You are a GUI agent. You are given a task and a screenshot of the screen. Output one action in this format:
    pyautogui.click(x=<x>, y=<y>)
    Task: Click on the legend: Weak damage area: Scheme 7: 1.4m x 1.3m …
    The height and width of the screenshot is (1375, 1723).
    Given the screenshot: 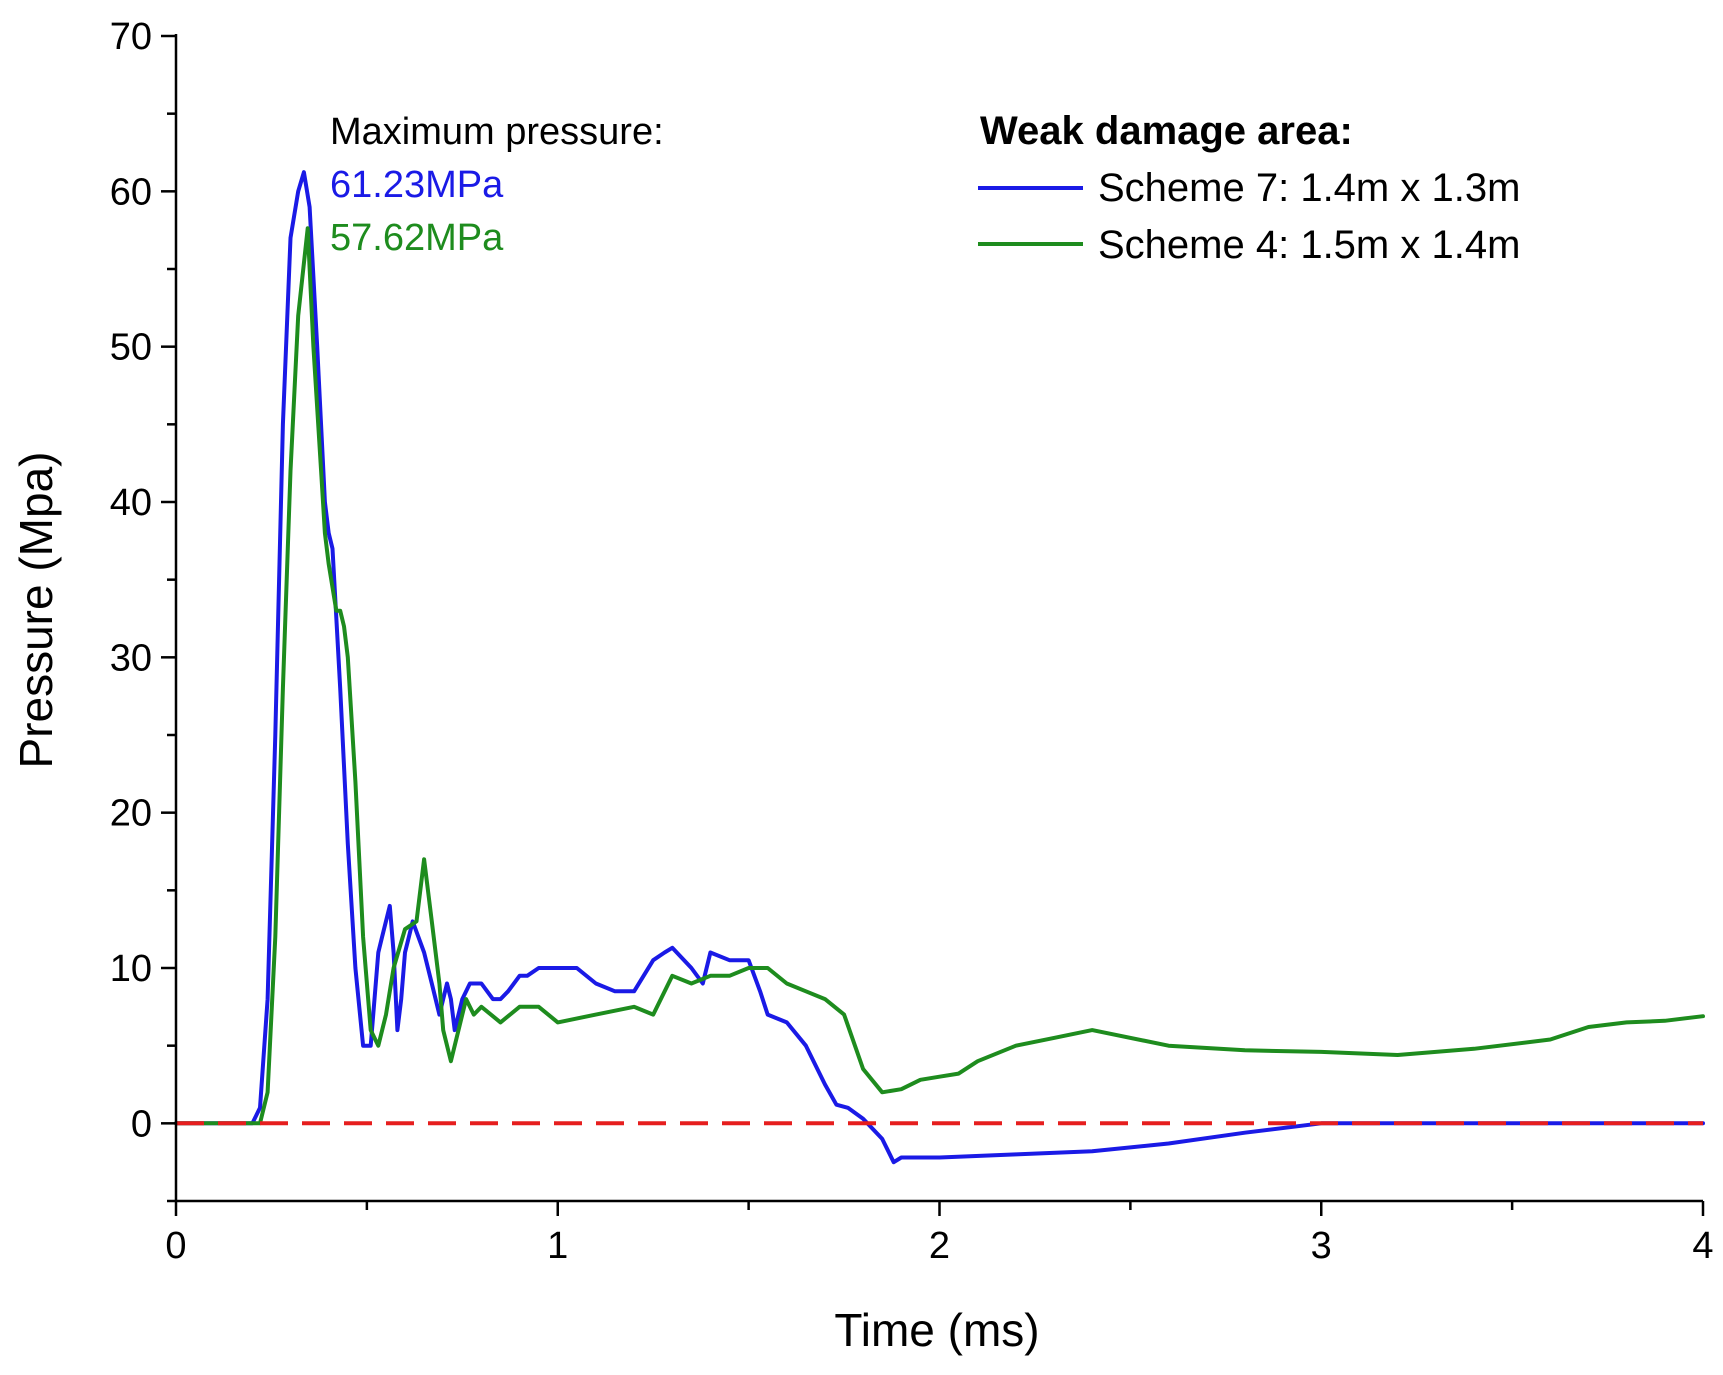 What is the action you would take?
    pyautogui.click(x=1249, y=188)
    